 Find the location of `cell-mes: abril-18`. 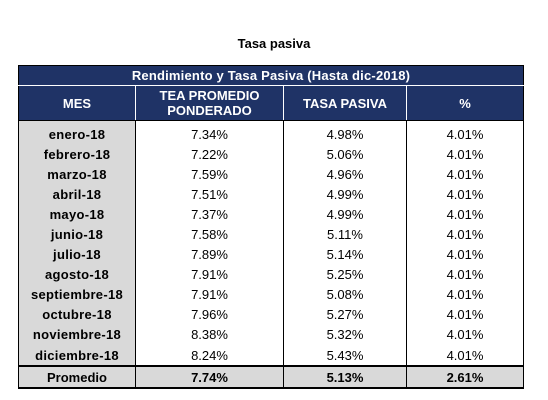

cell-mes: abril-18 is located at coordinates (77, 194).